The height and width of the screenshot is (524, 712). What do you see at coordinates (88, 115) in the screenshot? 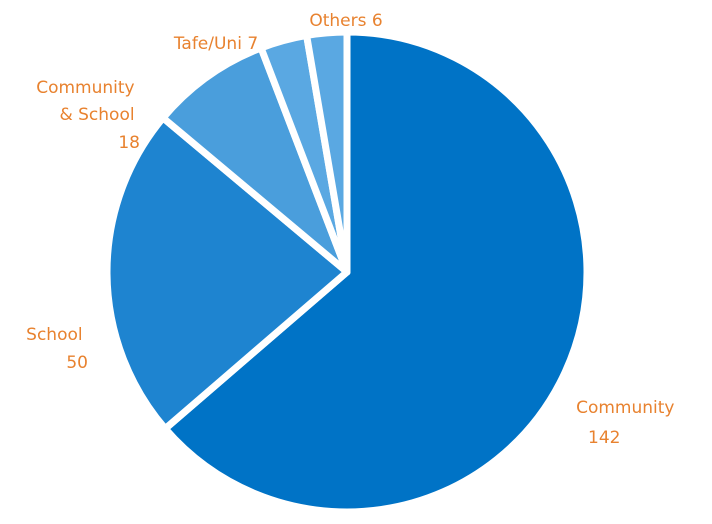
I see `label-community-school: Community & School 18` at bounding box center [88, 115].